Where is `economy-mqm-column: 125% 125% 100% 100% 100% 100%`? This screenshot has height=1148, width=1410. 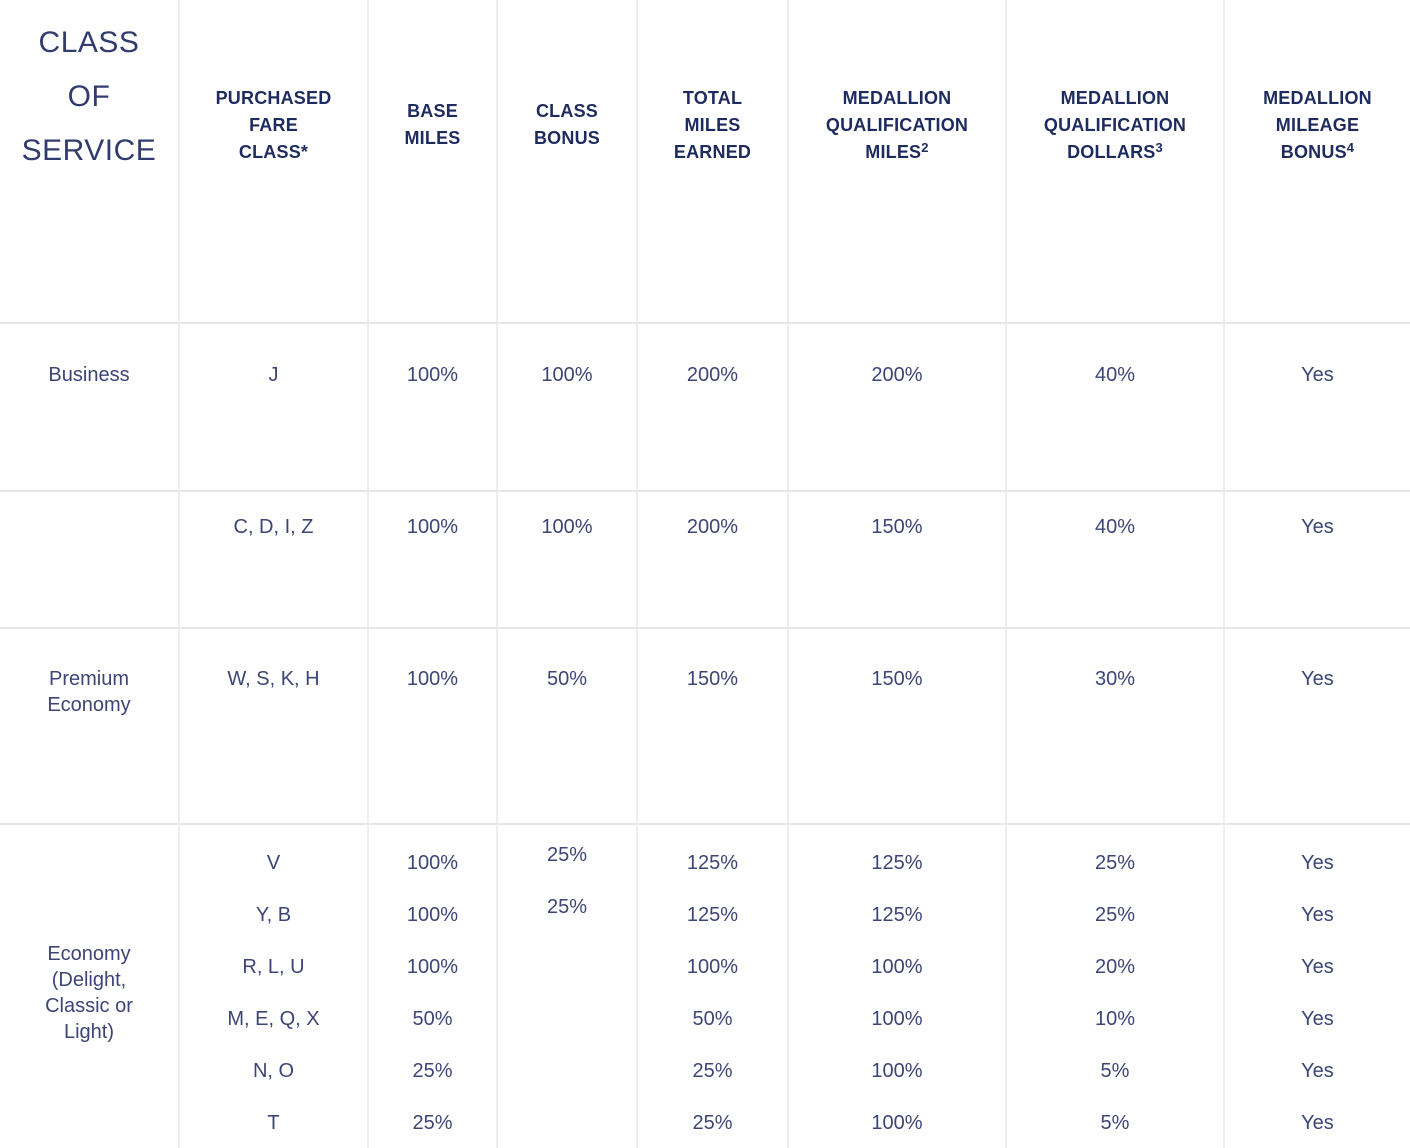 economy-mqm-column: 125% 125% 100% 100% 100% 100% is located at coordinates (898, 985).